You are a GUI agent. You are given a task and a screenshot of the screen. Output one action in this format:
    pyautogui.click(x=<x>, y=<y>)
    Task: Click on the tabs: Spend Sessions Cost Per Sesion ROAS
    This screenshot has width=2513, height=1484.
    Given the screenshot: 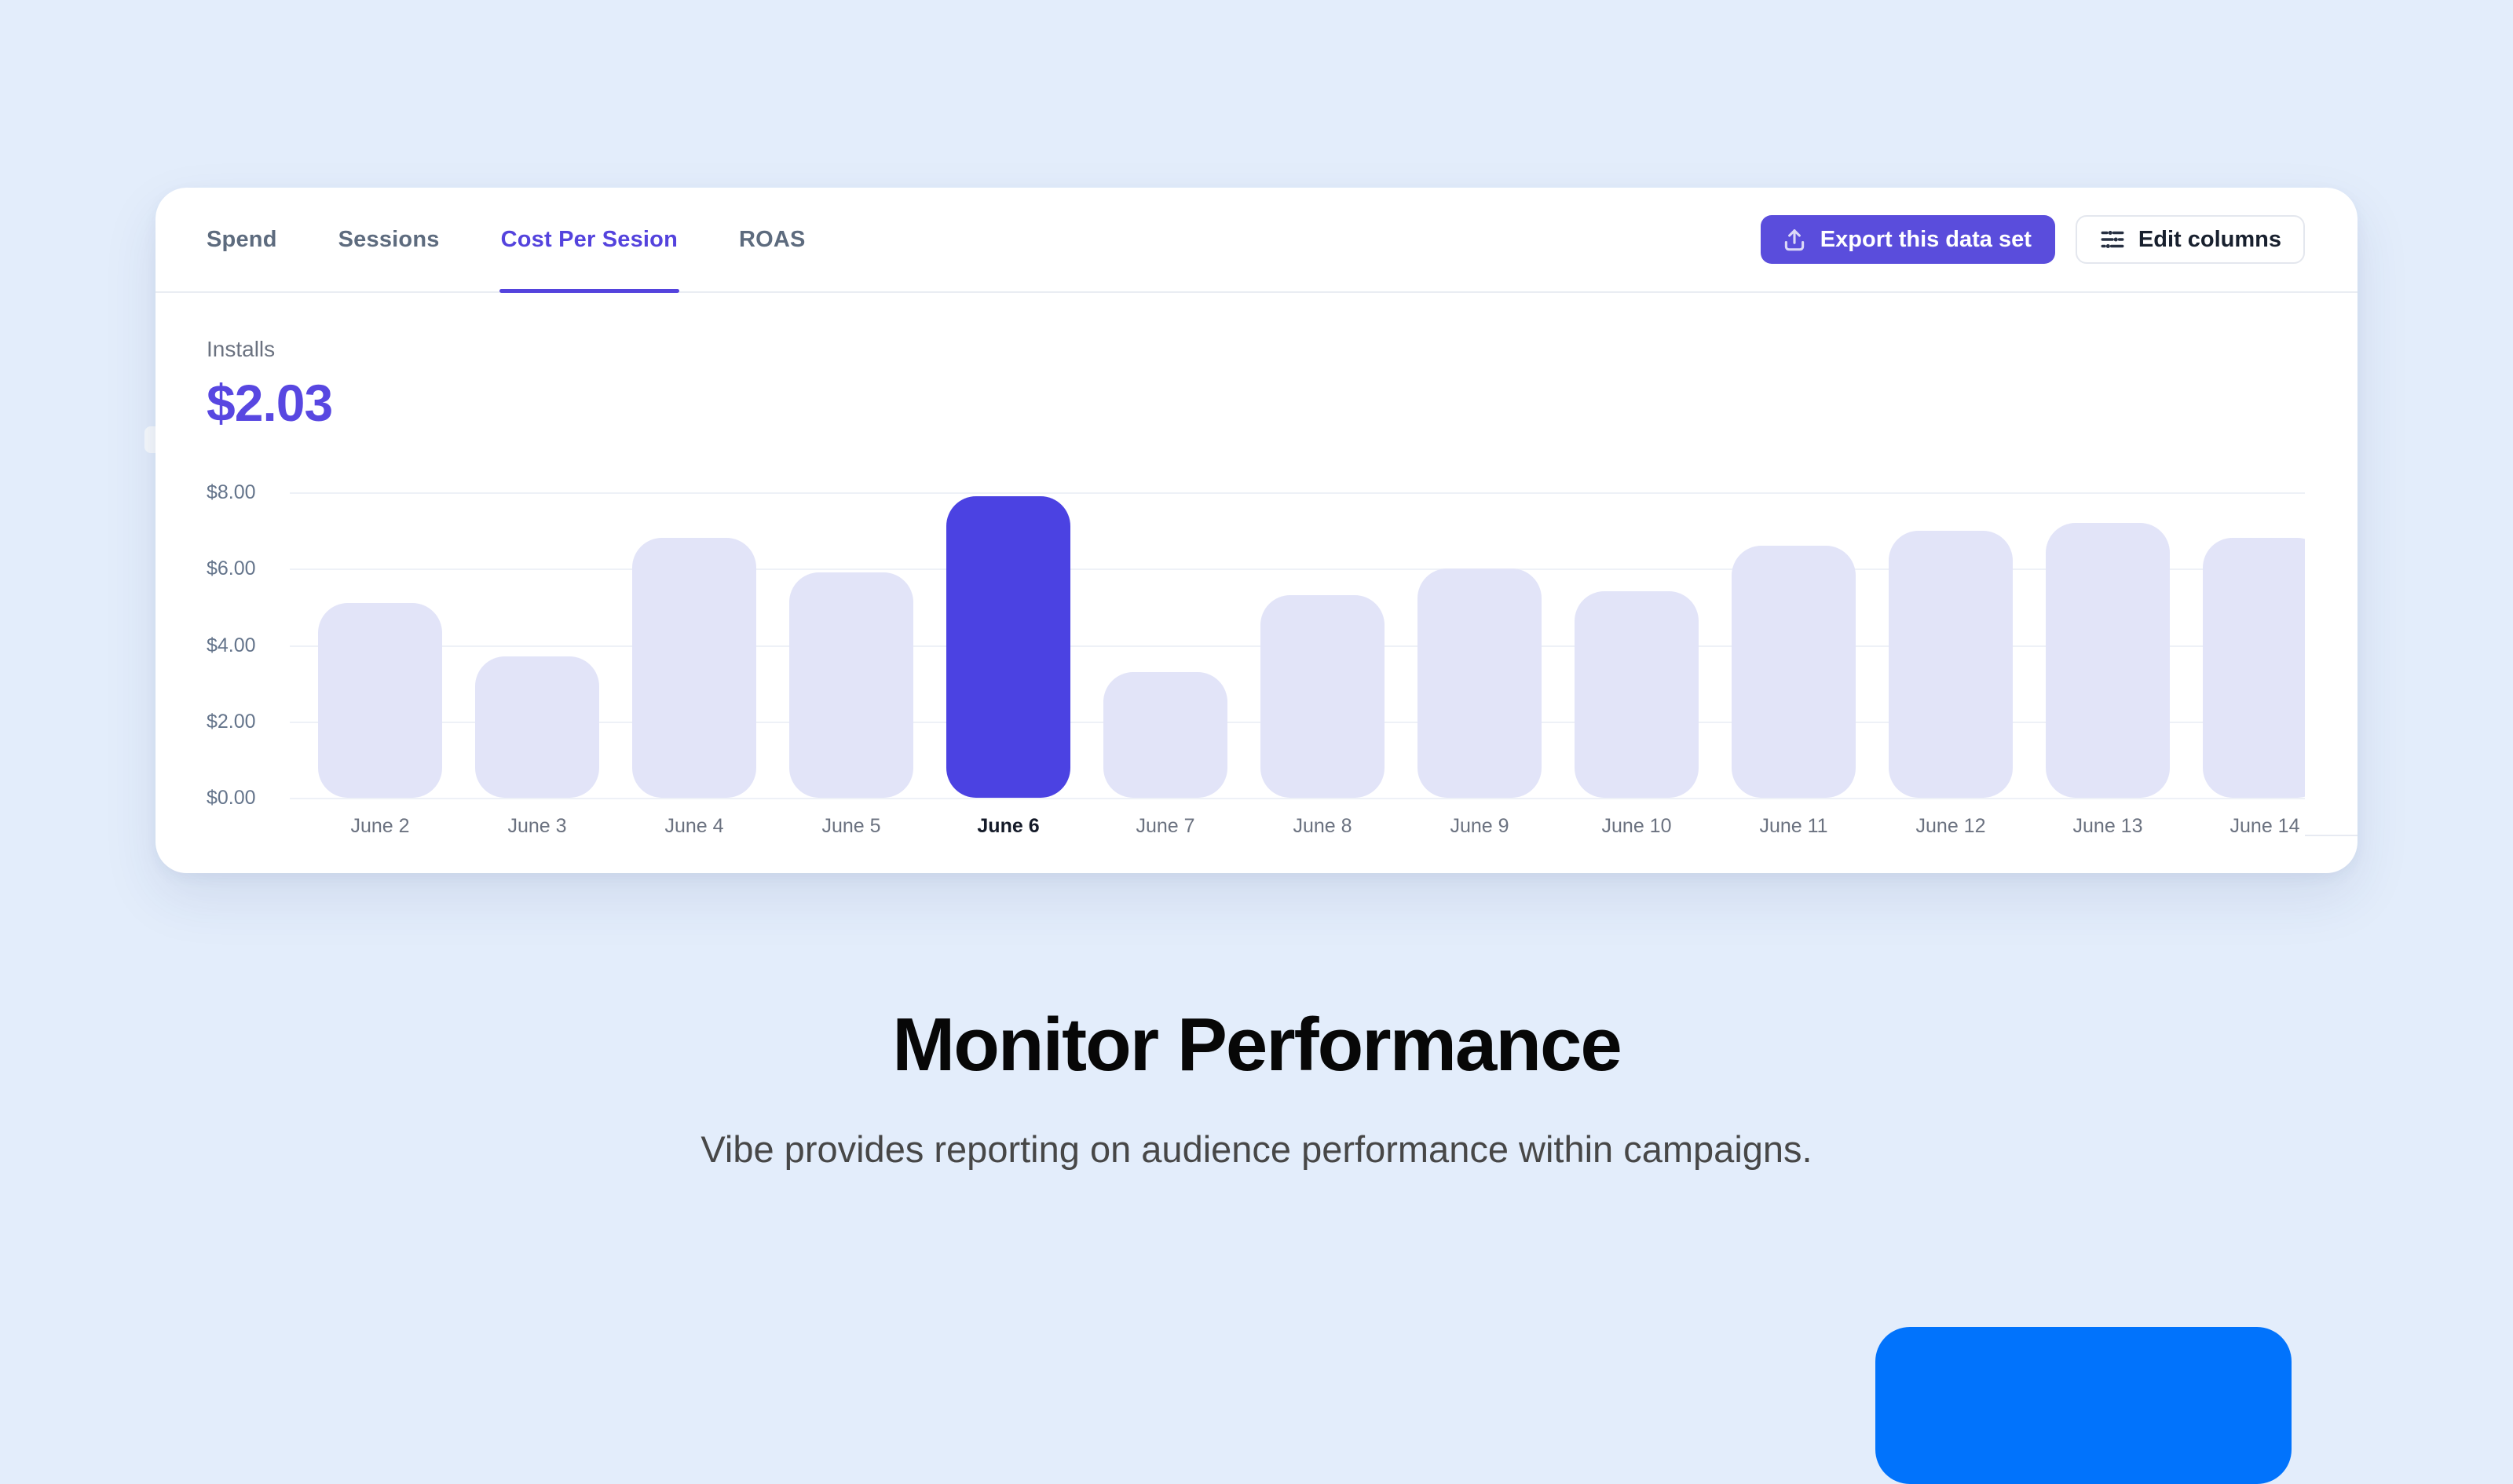 What is the action you would take?
    pyautogui.click(x=506, y=241)
    